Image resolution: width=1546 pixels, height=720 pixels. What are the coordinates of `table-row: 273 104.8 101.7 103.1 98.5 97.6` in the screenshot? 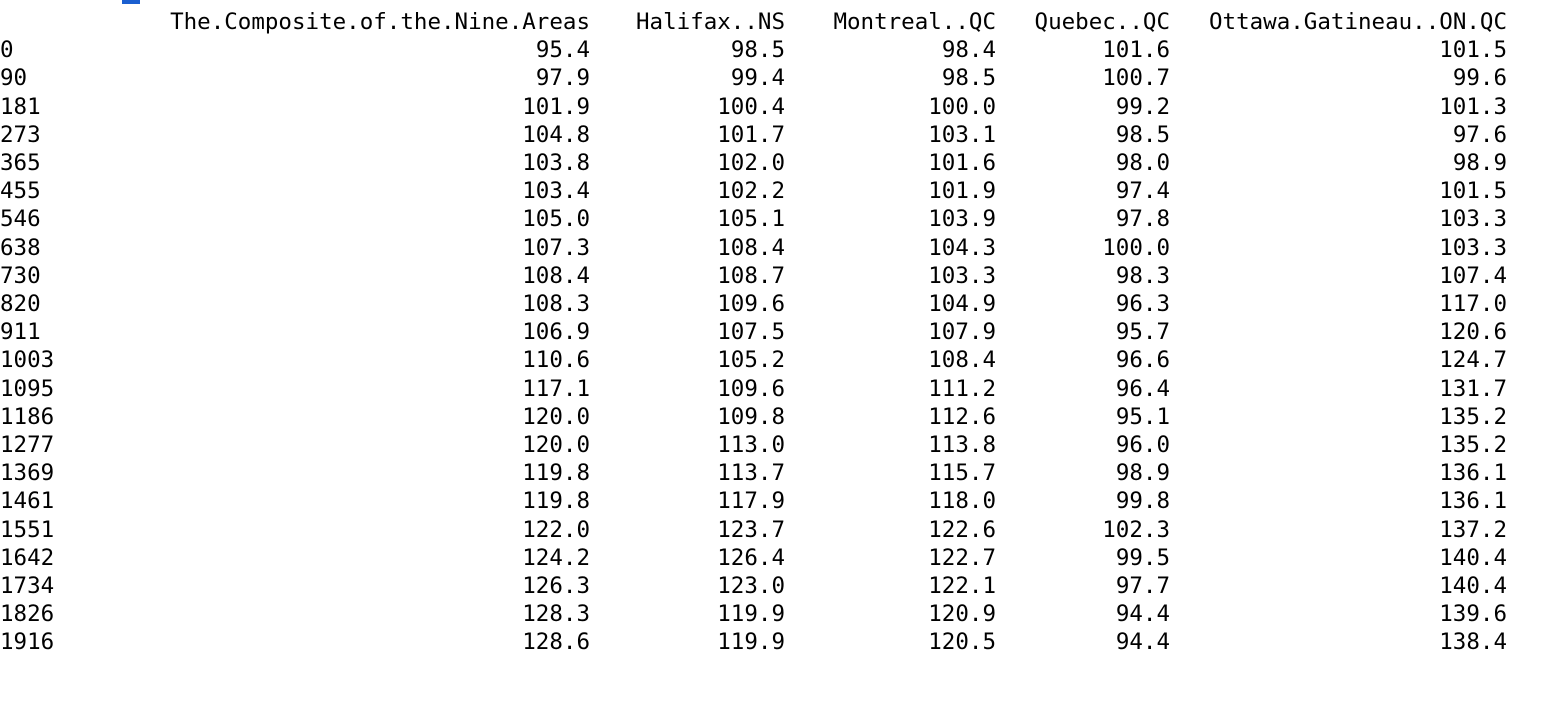 It's located at (753, 135).